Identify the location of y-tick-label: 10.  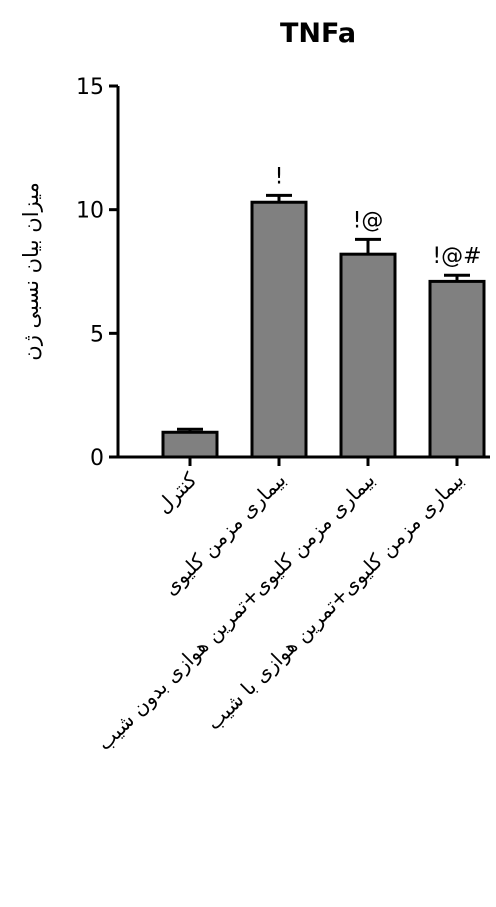
(90, 211).